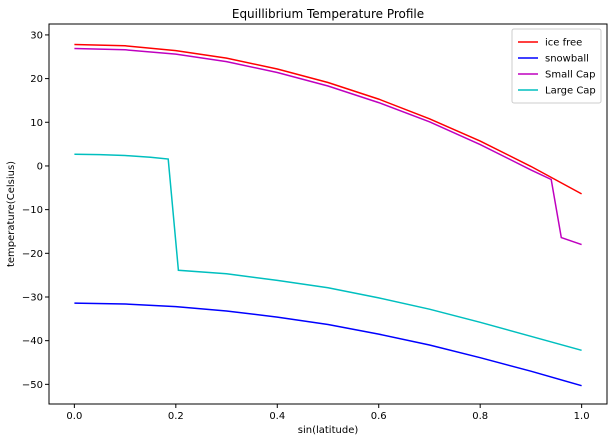 The image size is (614, 441). I want to click on y-tick-label: −10, so click(32, 210).